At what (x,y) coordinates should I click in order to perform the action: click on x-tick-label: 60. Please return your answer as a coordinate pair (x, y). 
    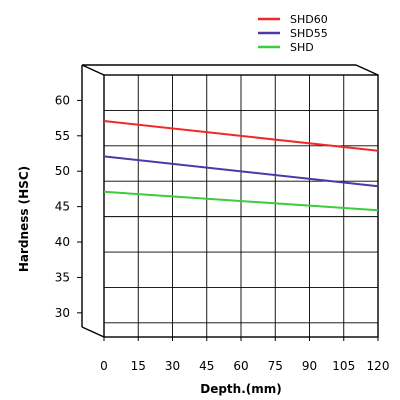
    Looking at the image, I should click on (240, 366).